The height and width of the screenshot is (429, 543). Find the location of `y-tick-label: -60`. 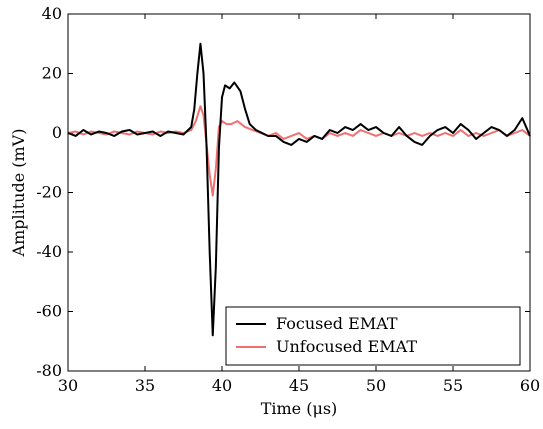

y-tick-label: -60 is located at coordinates (49, 311).